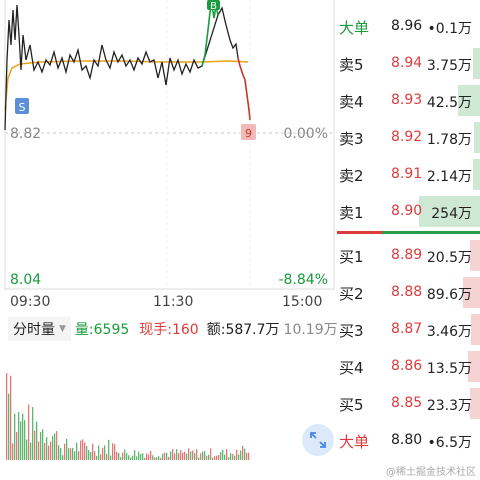 The image size is (480, 480). I want to click on time-label-mid: 11:30, so click(173, 302).